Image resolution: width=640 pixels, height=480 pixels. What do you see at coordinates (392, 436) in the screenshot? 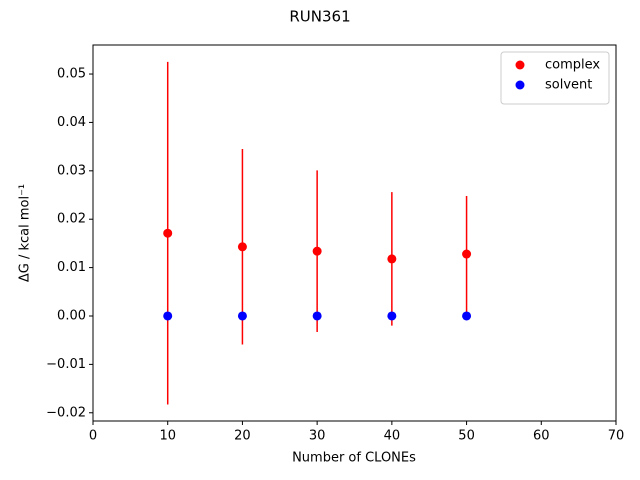
I see `x-tick-label: 40` at bounding box center [392, 436].